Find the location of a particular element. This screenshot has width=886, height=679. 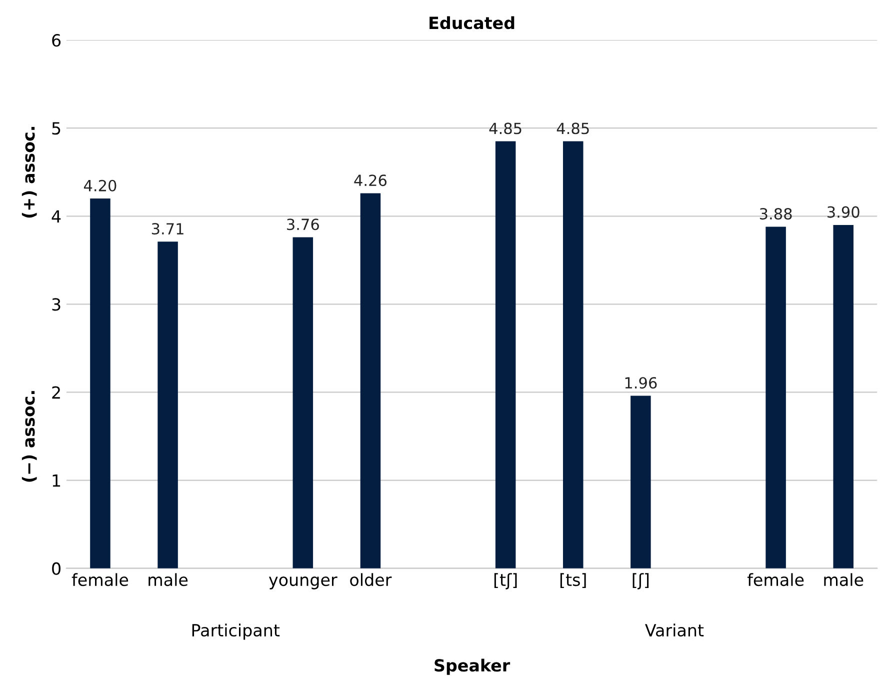

data-label: 4.20 is located at coordinates (100, 186).